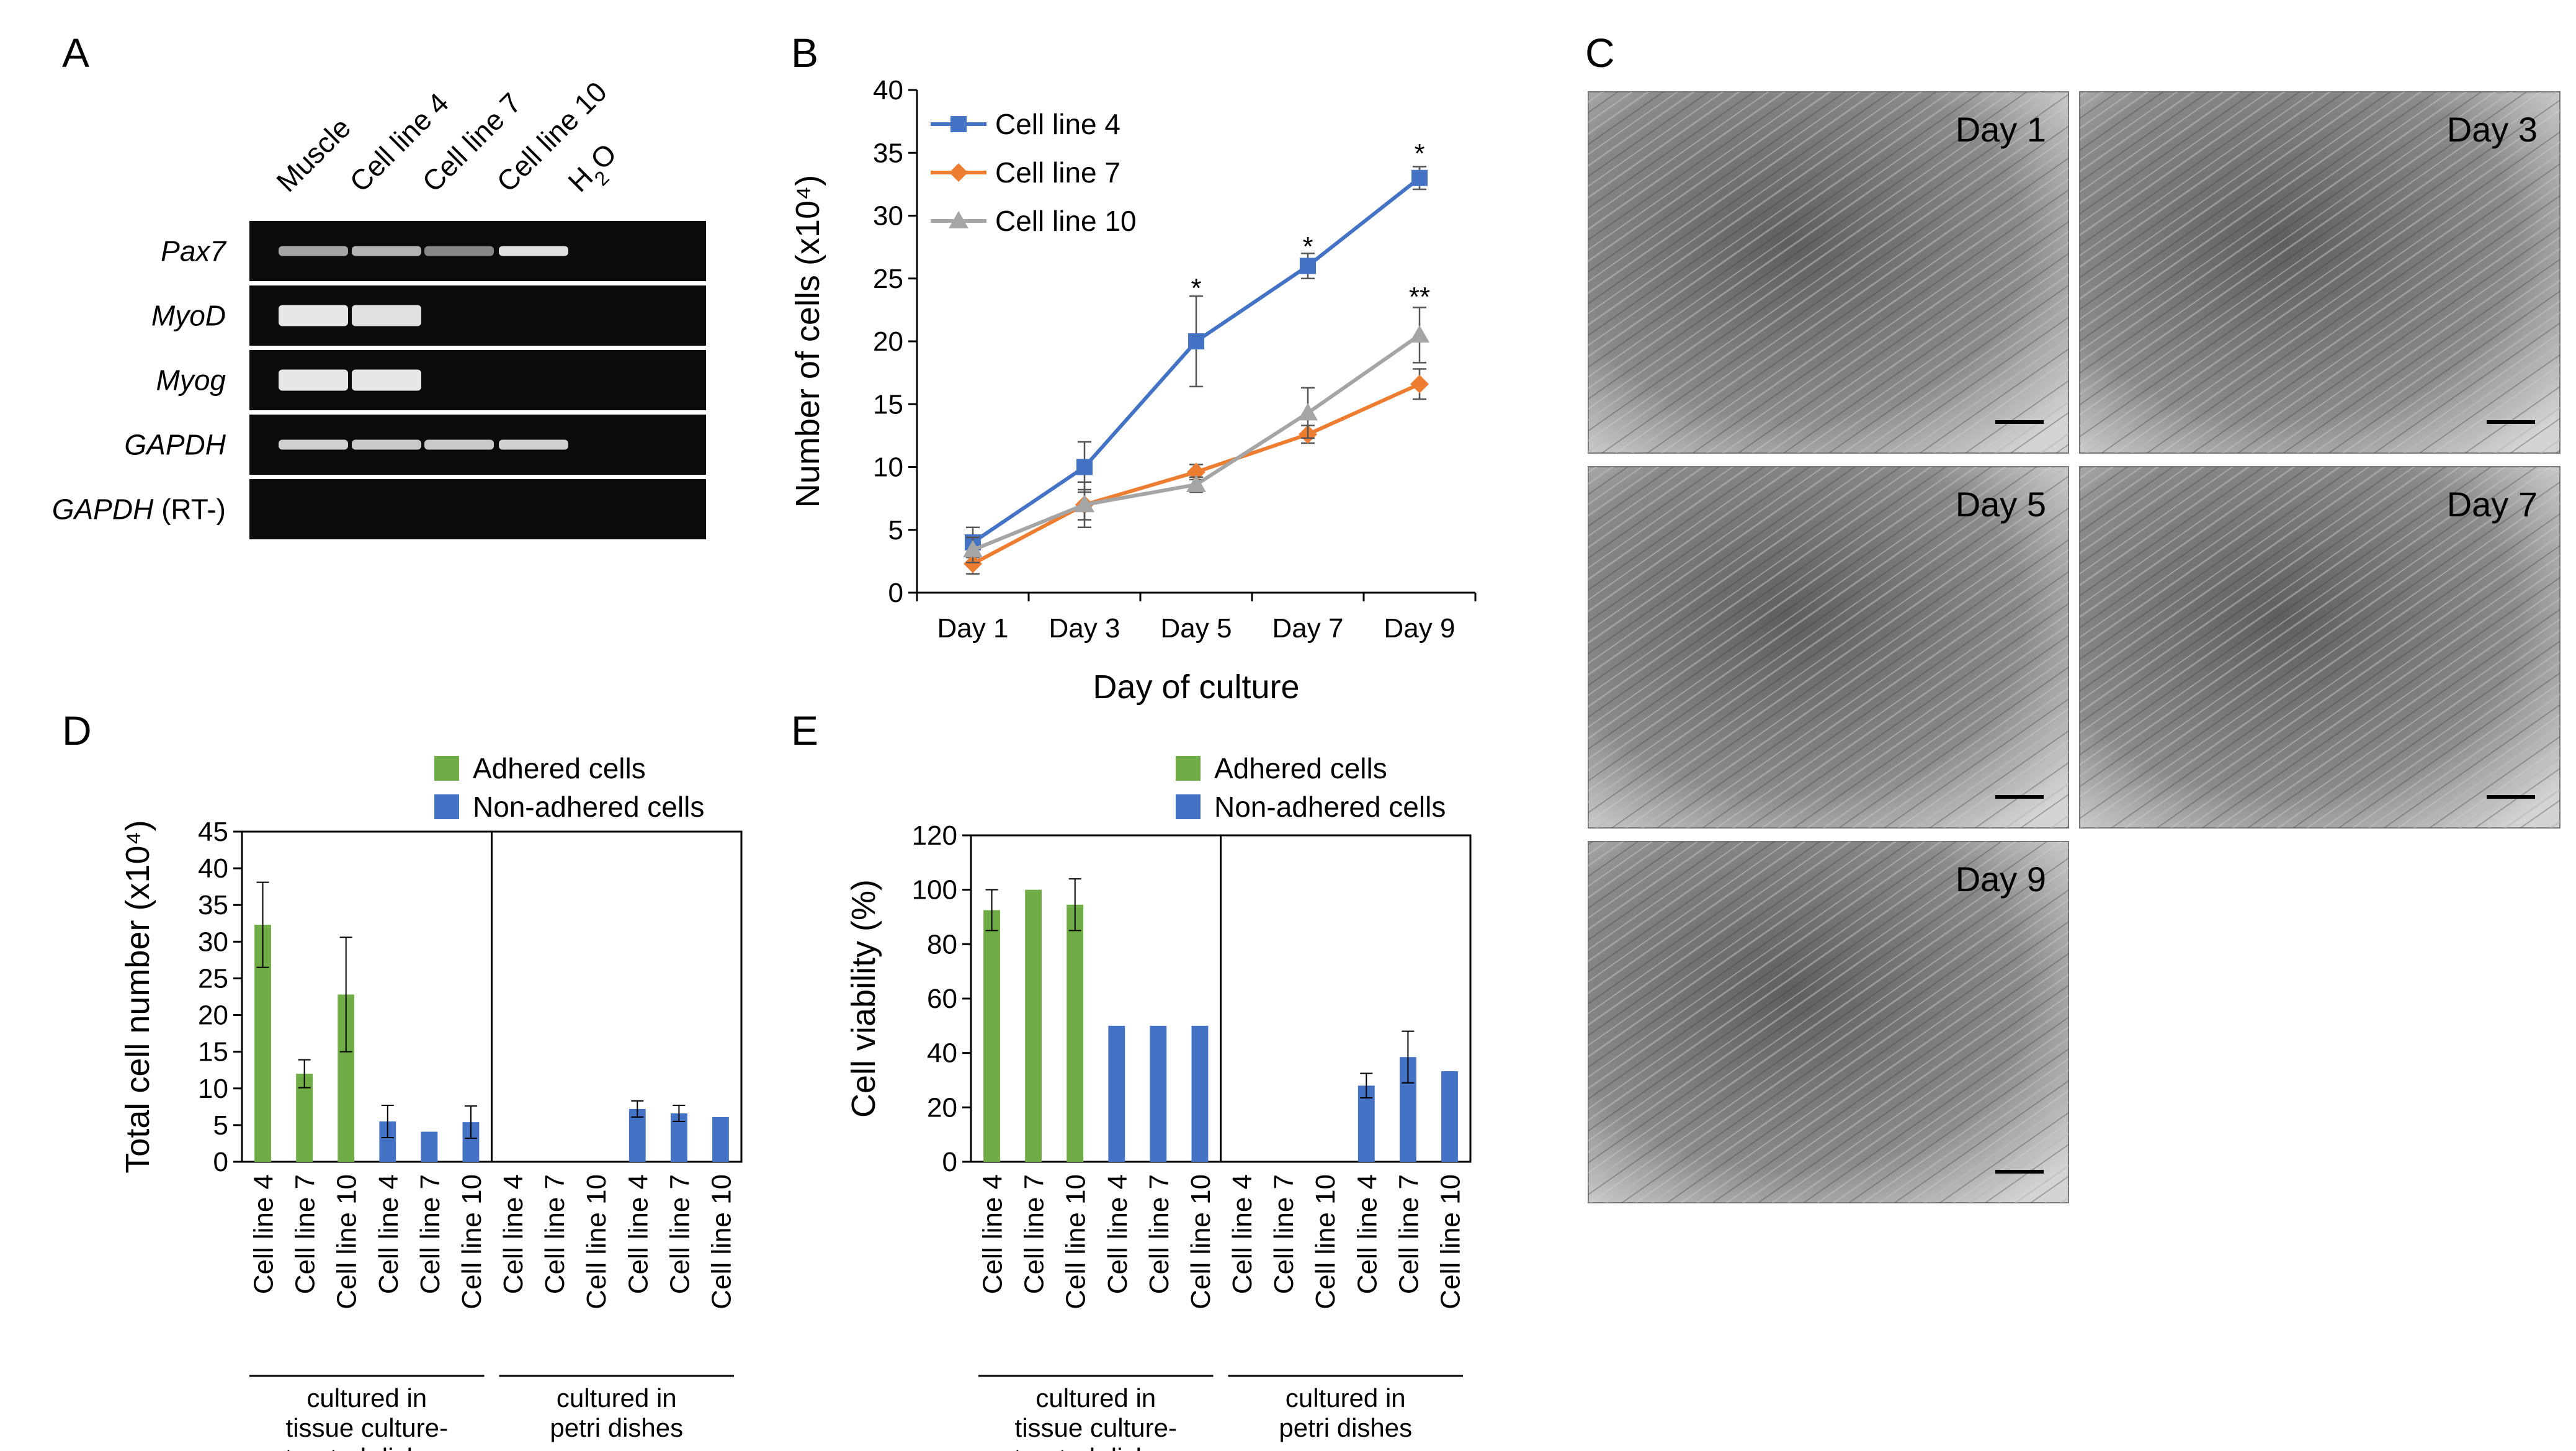  I want to click on y-tick-label: 60, so click(942, 999).